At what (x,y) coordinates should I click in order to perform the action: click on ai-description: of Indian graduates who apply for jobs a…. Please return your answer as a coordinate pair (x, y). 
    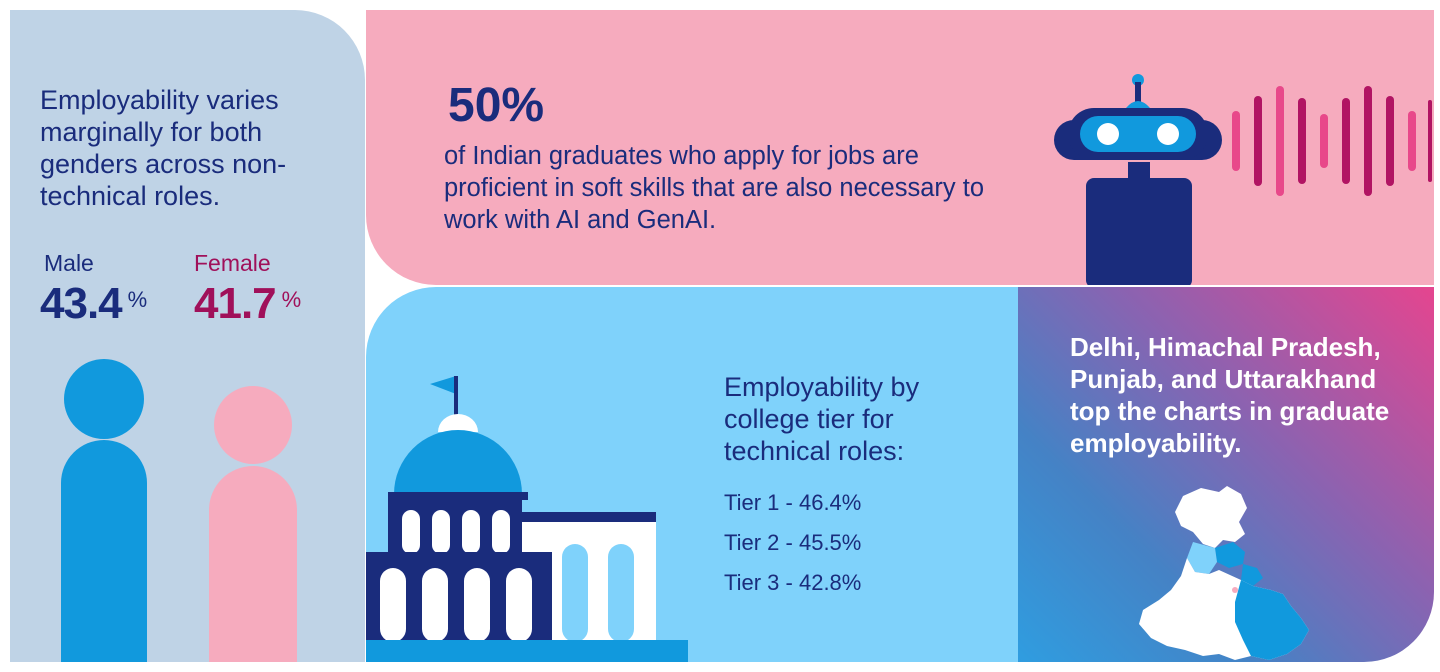
    Looking at the image, I should click on (714, 188).